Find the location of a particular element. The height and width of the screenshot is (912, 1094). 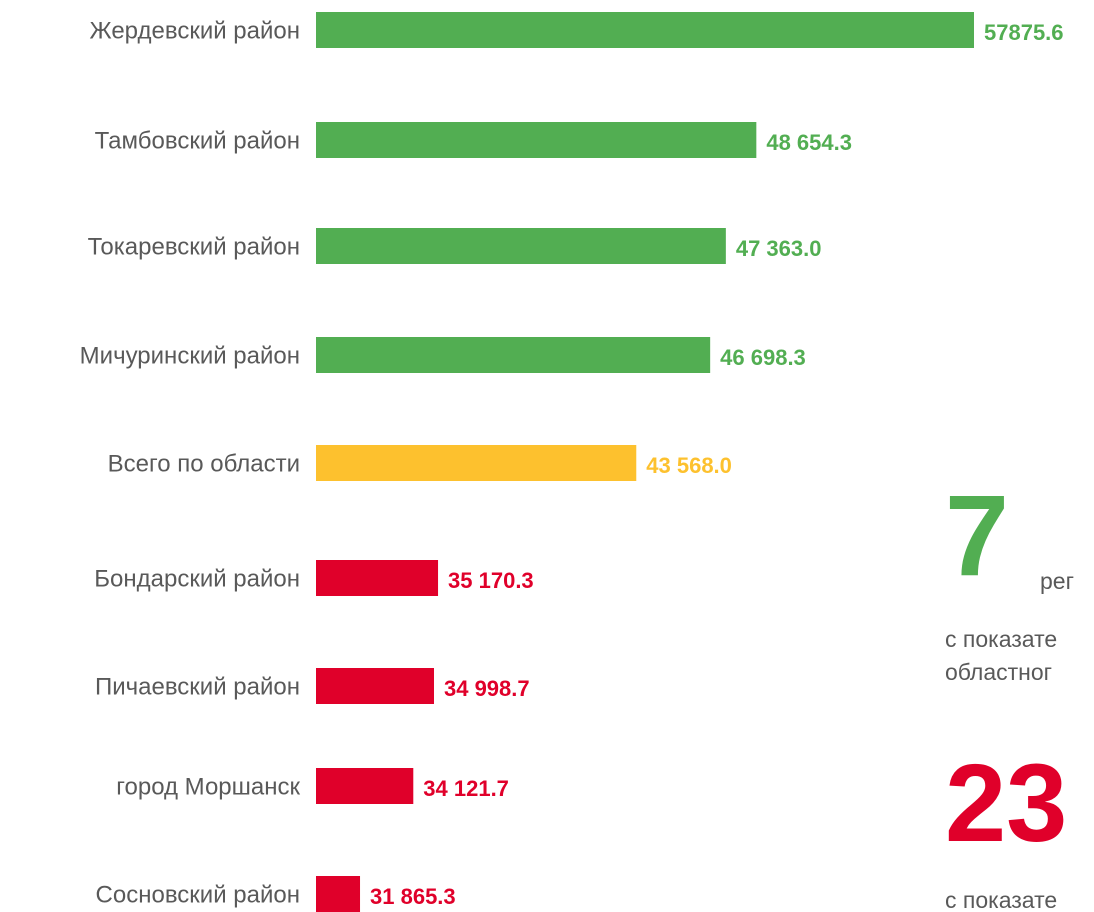

category-label: Жердевский район is located at coordinates (194, 30).